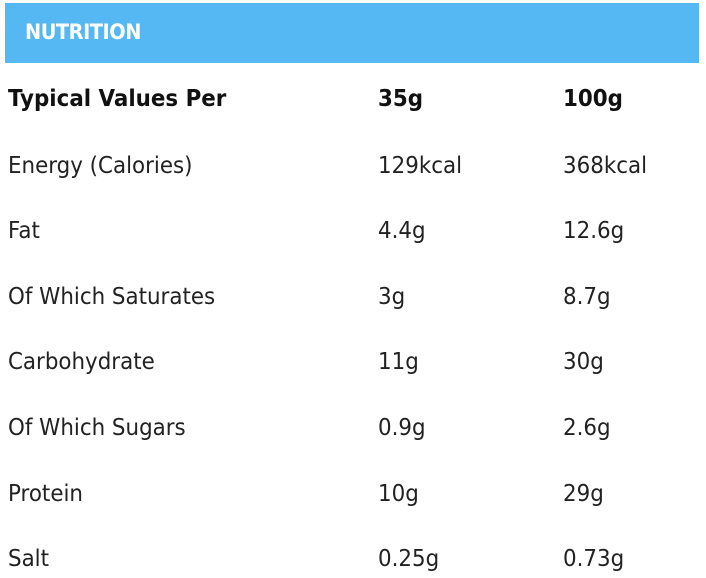  What do you see at coordinates (353, 494) in the screenshot?
I see `table-row: Protein 10g 29g` at bounding box center [353, 494].